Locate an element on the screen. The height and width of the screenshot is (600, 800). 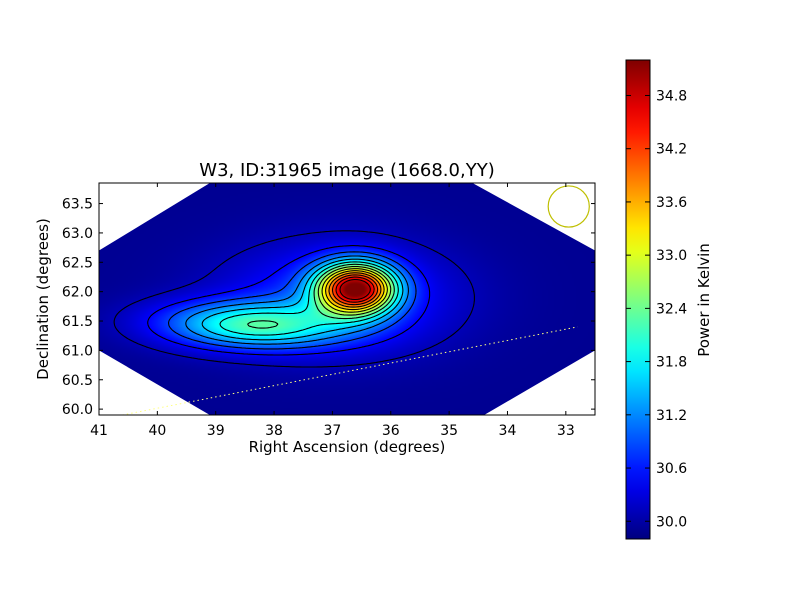
chart-title: W3, ID:31965 image (1668.0,YY) is located at coordinates (346, 170).